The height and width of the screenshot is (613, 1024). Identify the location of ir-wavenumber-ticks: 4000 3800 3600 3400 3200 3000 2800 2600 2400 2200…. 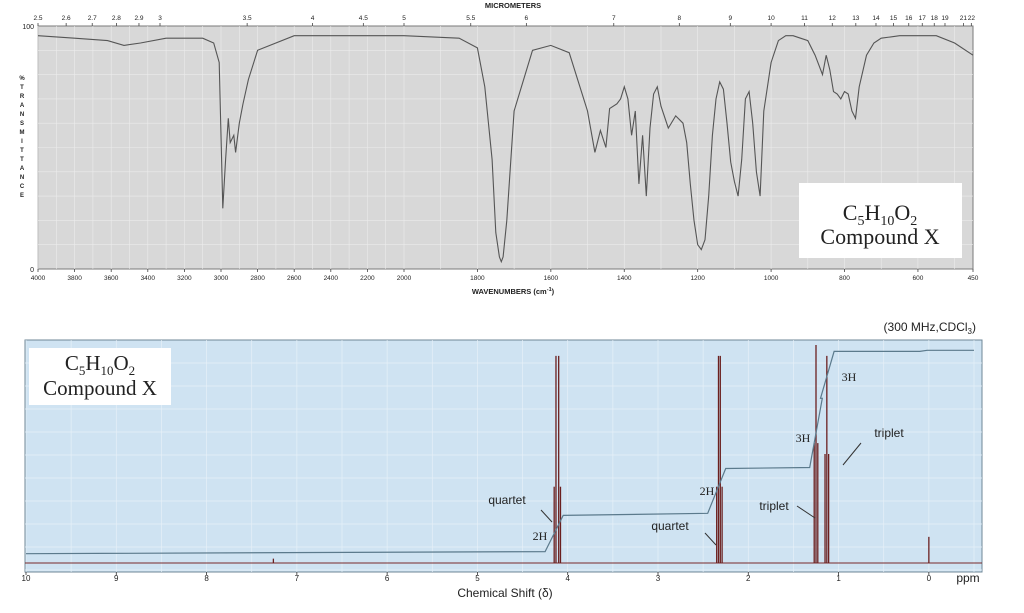
(505, 275).